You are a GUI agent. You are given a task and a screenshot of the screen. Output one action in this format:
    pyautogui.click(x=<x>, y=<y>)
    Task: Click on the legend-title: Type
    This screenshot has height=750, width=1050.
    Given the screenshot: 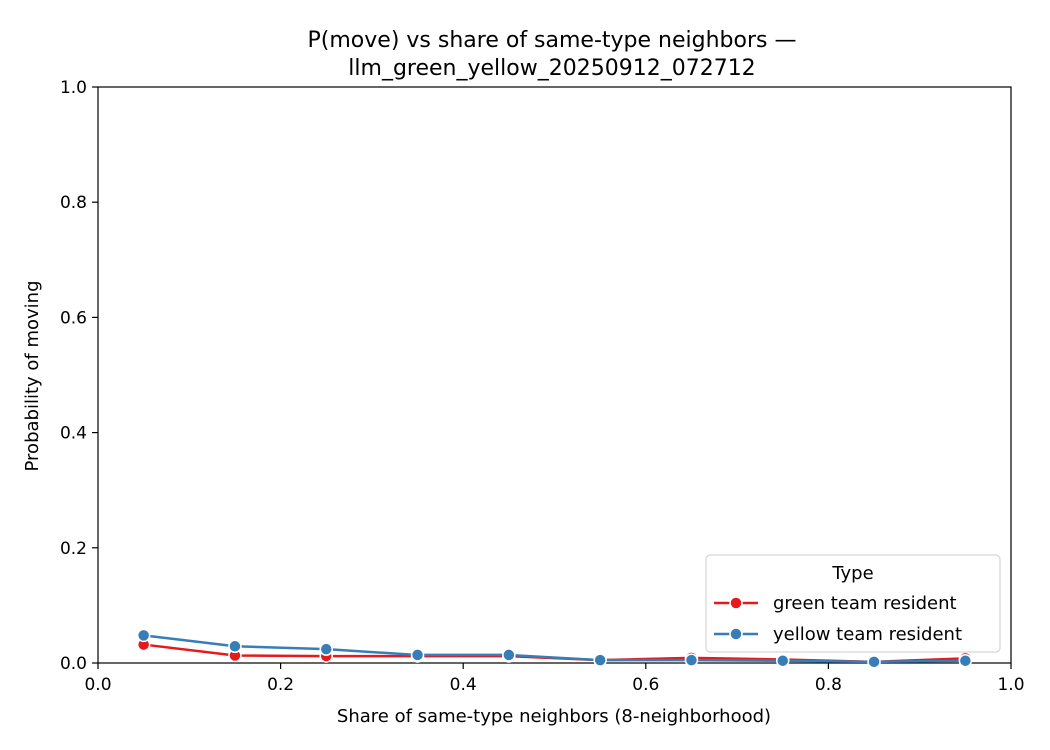 What is the action you would take?
    pyautogui.click(x=852, y=573)
    